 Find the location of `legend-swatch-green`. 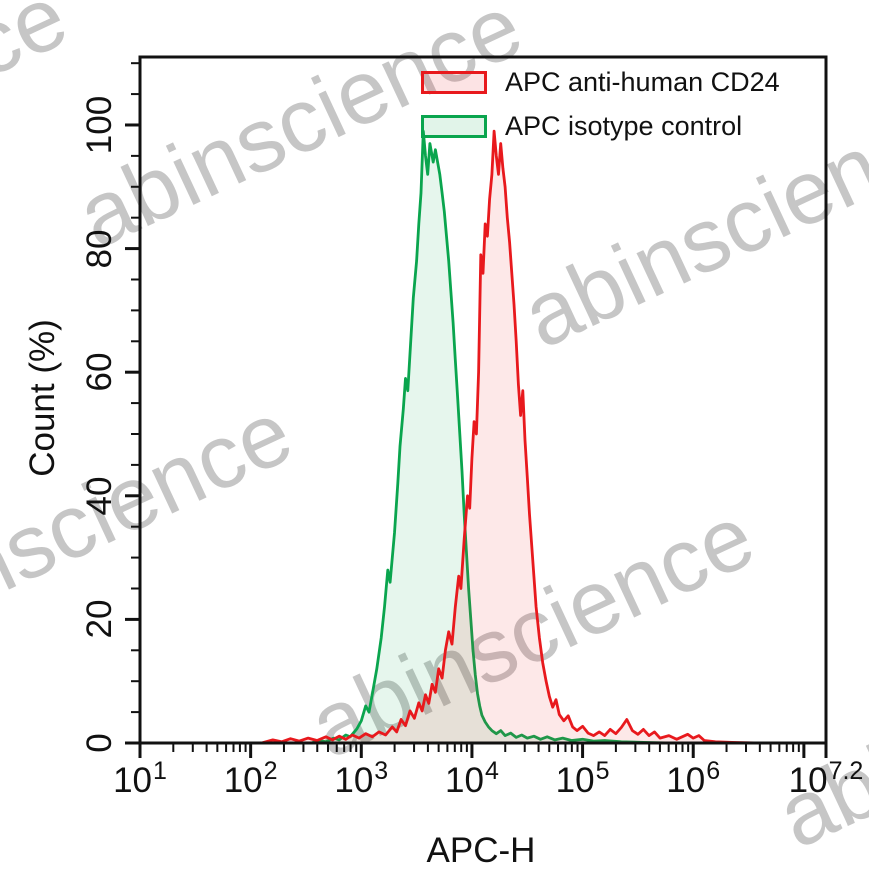

legend-swatch-green is located at coordinates (454, 127).